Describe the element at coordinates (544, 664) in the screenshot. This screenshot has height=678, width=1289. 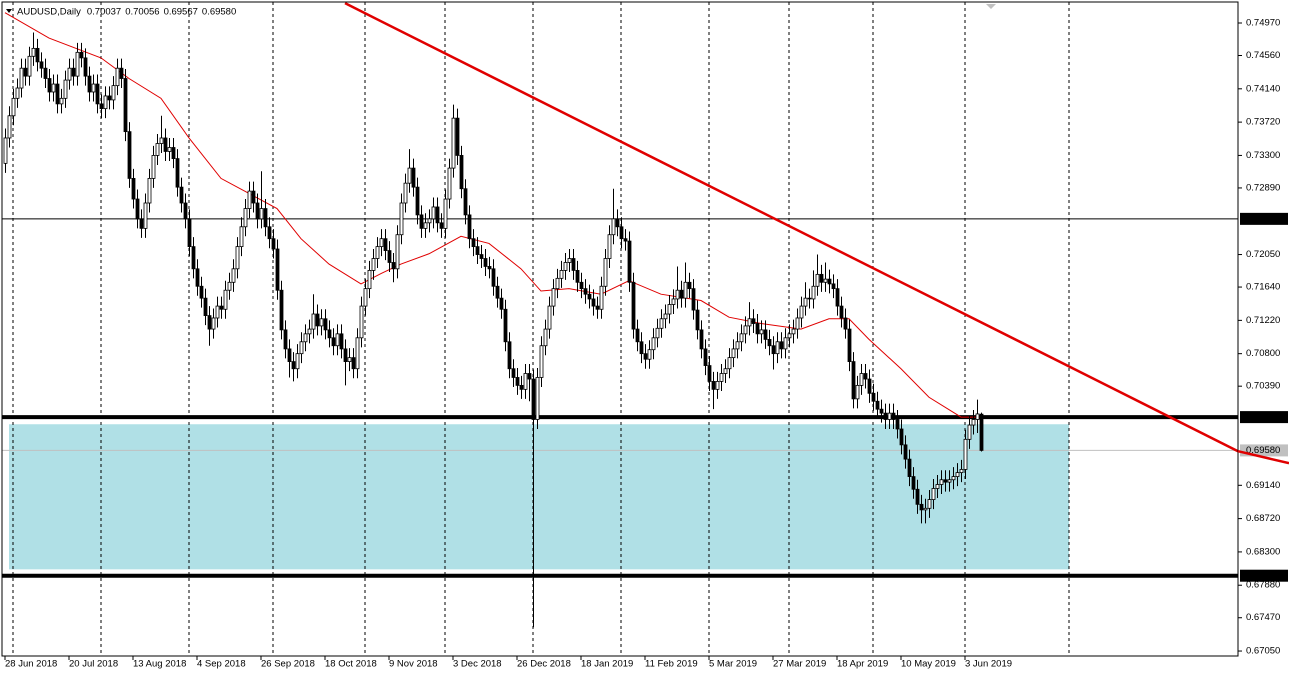
I see `x-tick-label: 26 Dec 2018` at that location.